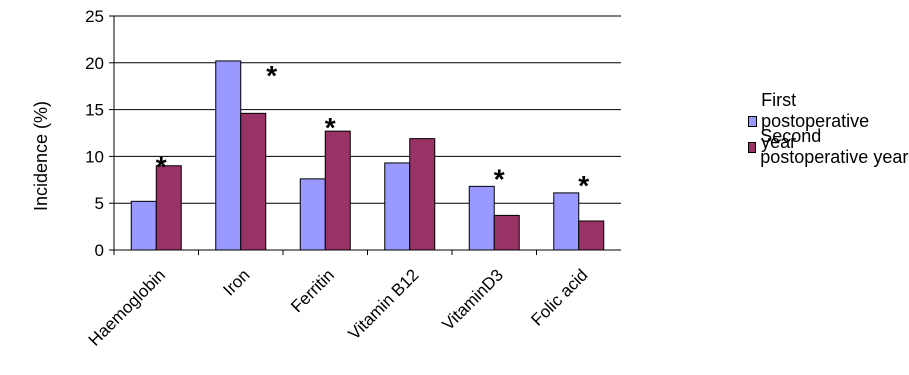 The height and width of the screenshot is (375, 909). What do you see at coordinates (94, 110) in the screenshot?
I see `y-tick-label: 15` at bounding box center [94, 110].